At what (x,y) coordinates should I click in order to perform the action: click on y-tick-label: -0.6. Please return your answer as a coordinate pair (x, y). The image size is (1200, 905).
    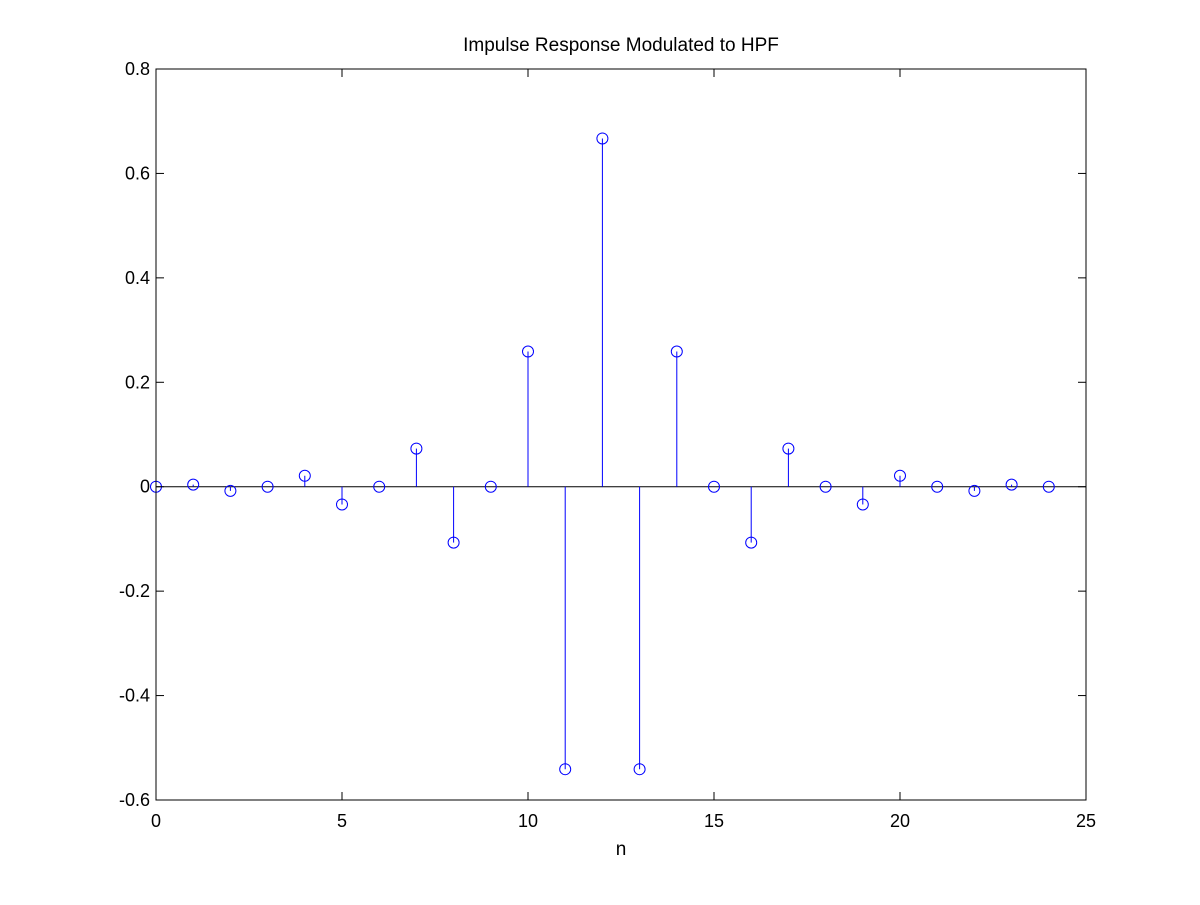
    Looking at the image, I should click on (134, 800).